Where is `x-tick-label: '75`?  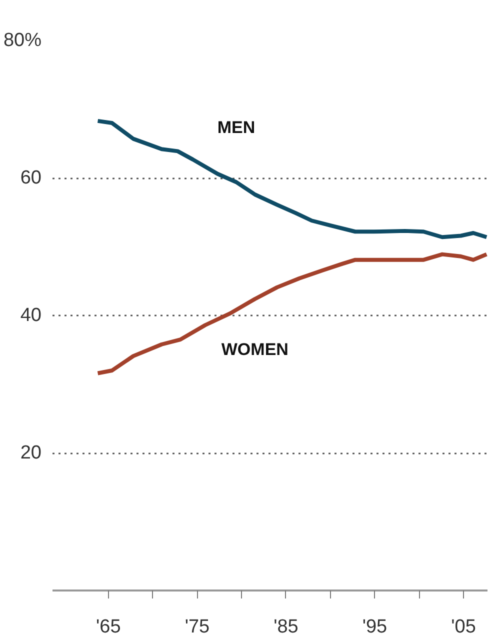 x-tick-label: '75 is located at coordinates (197, 627).